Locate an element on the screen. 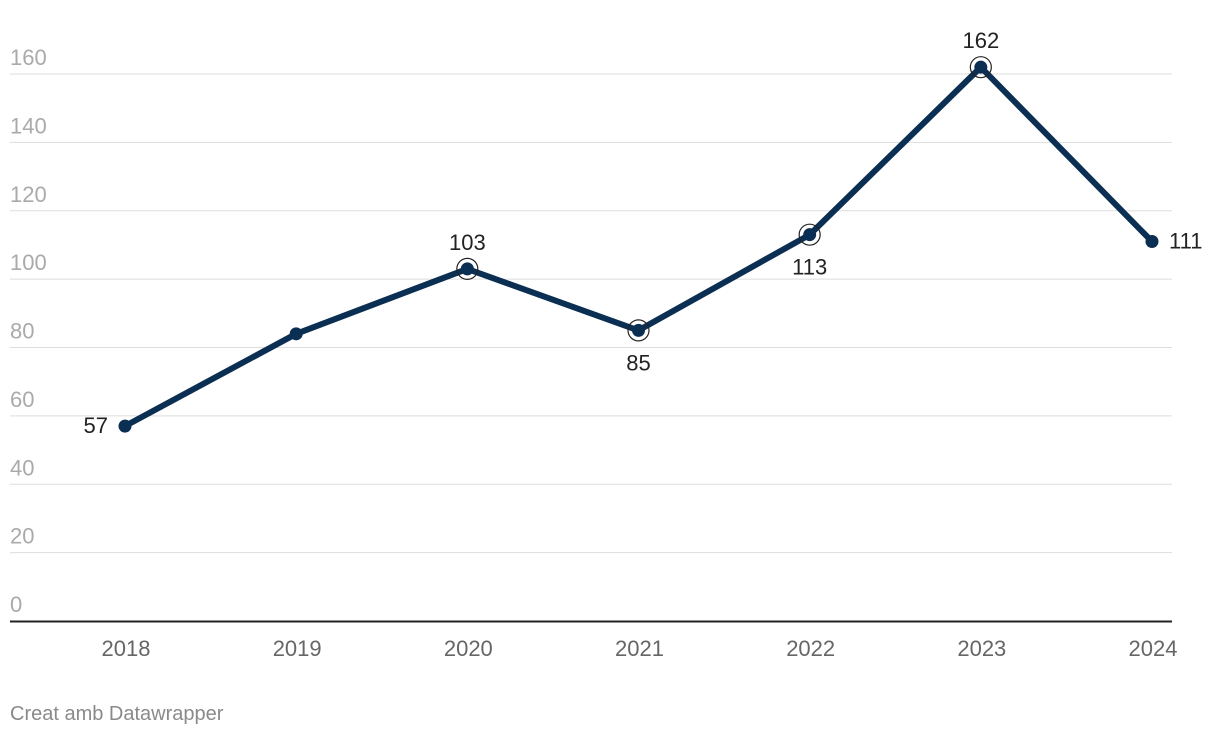  data-point-2022 is located at coordinates (810, 235).